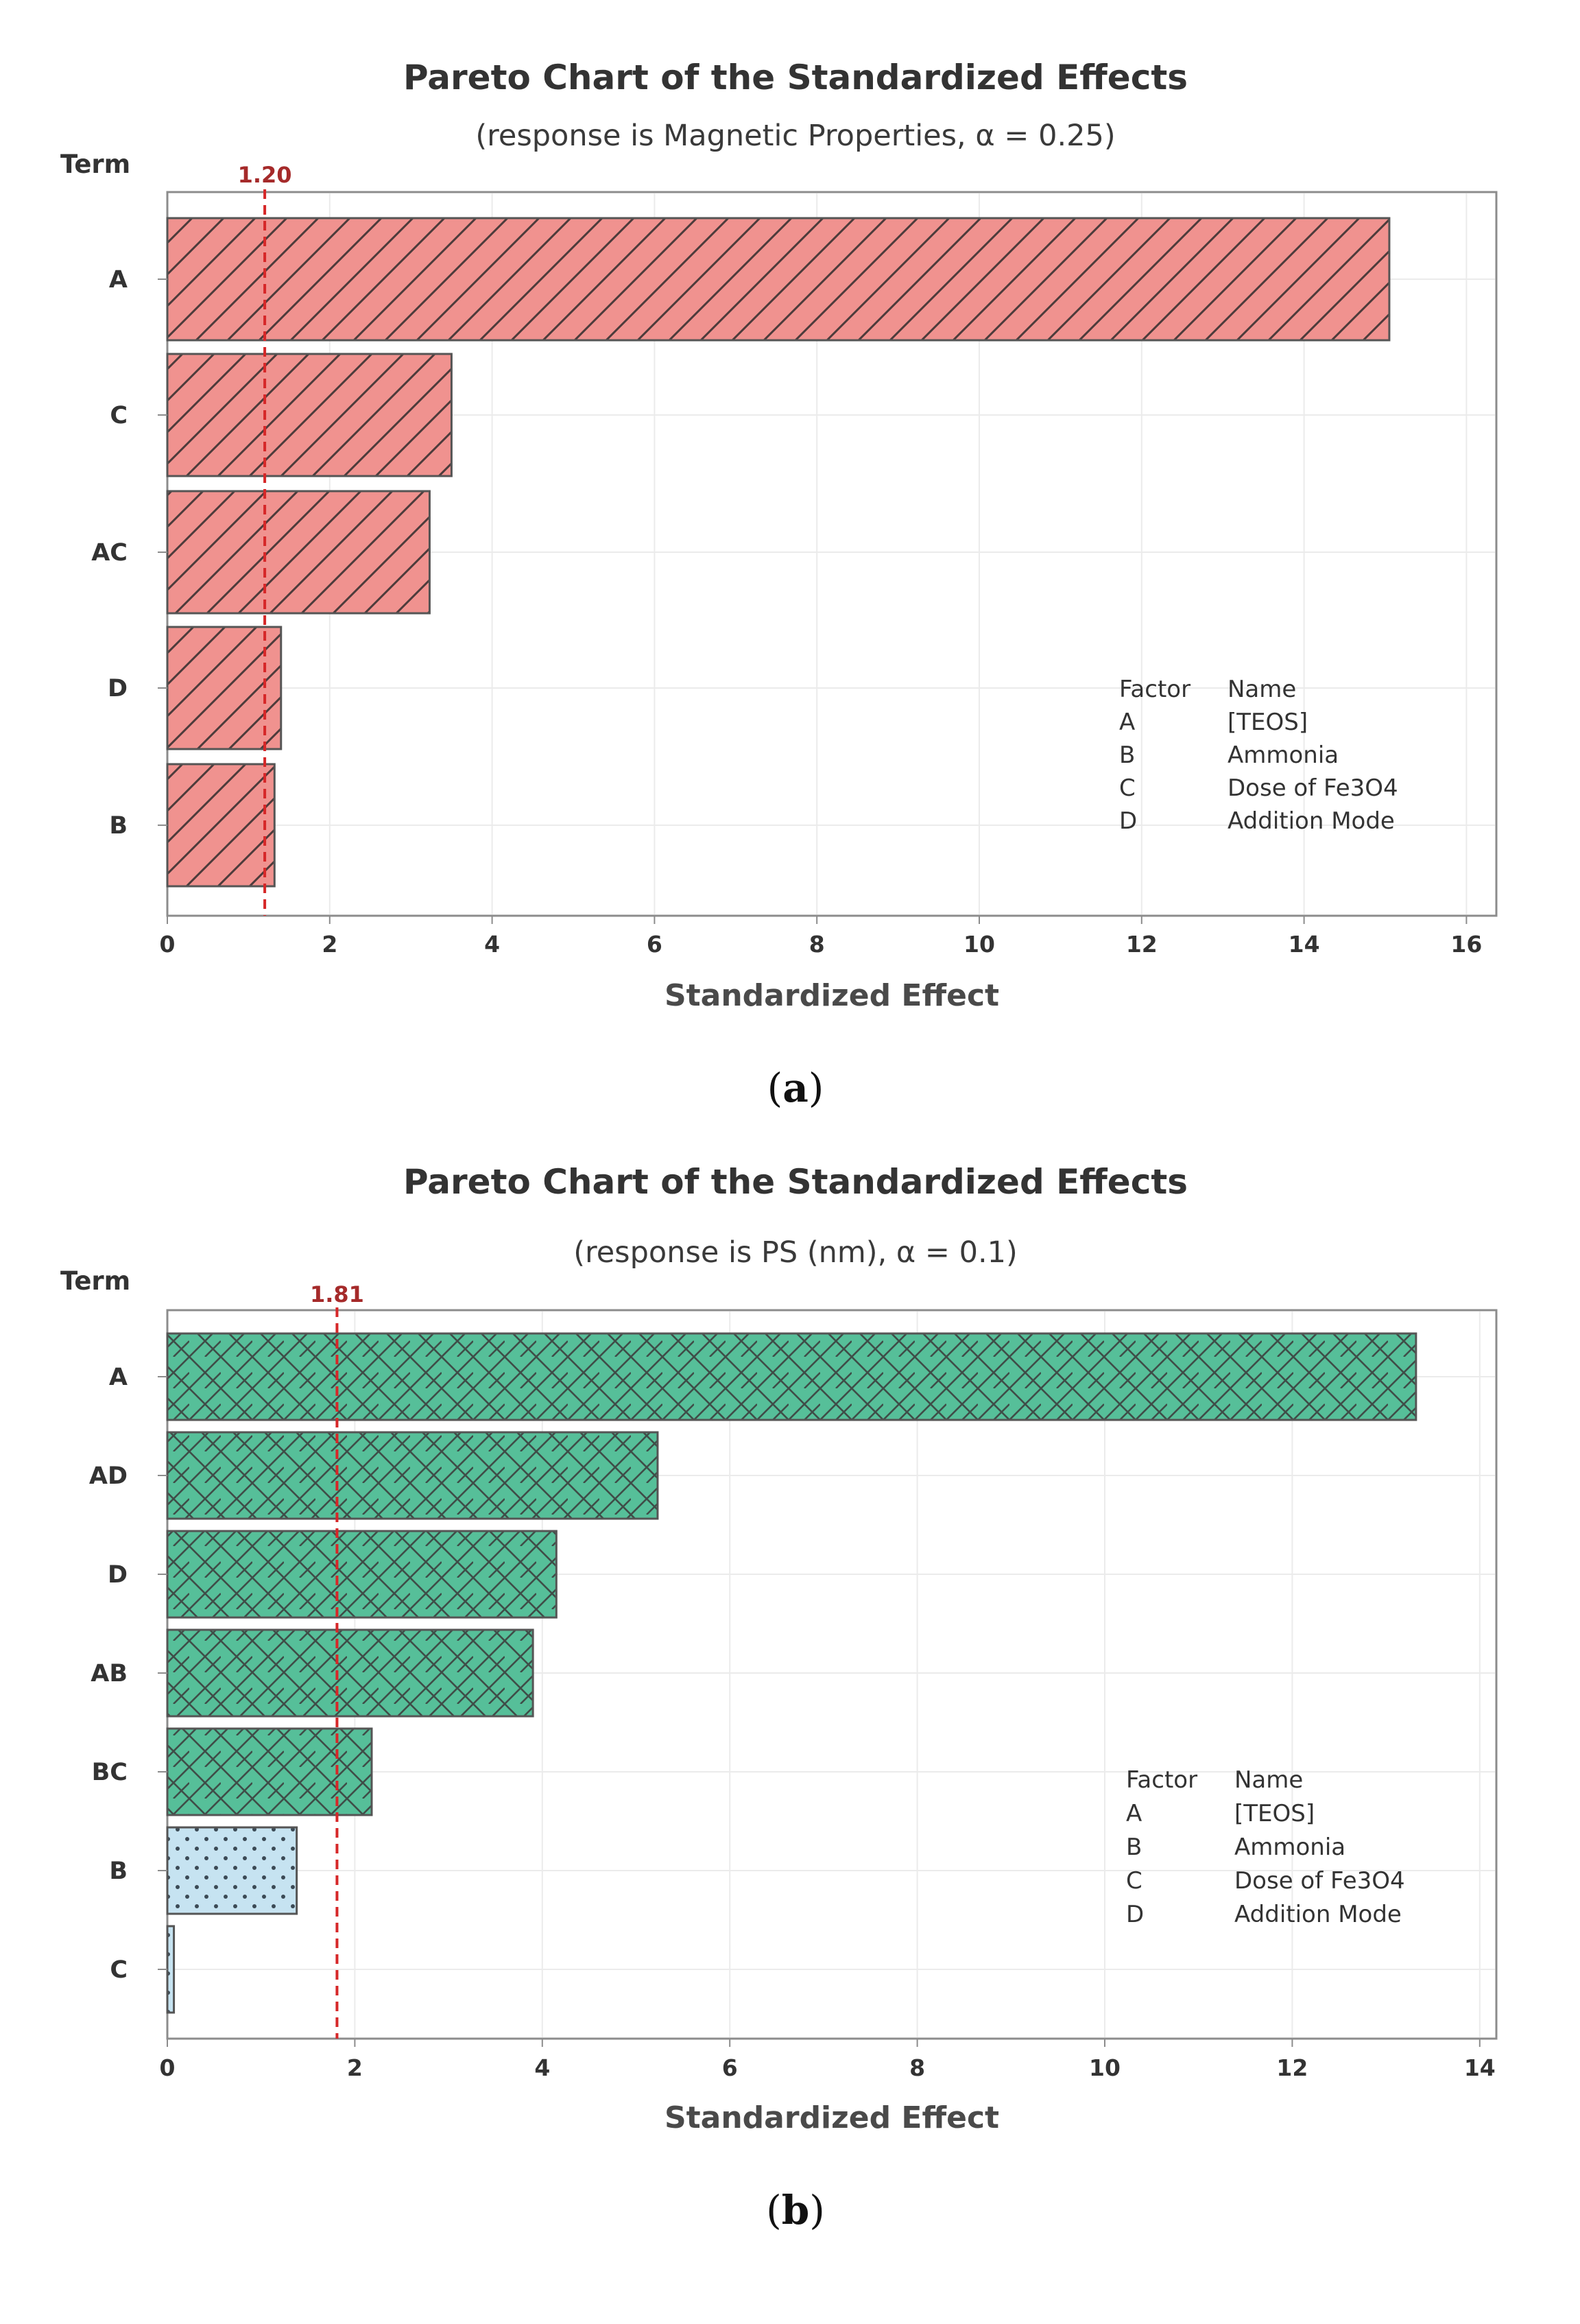 The height and width of the screenshot is (2324, 1580). I want to click on chart-a-x-tick-label: 12, so click(1142, 944).